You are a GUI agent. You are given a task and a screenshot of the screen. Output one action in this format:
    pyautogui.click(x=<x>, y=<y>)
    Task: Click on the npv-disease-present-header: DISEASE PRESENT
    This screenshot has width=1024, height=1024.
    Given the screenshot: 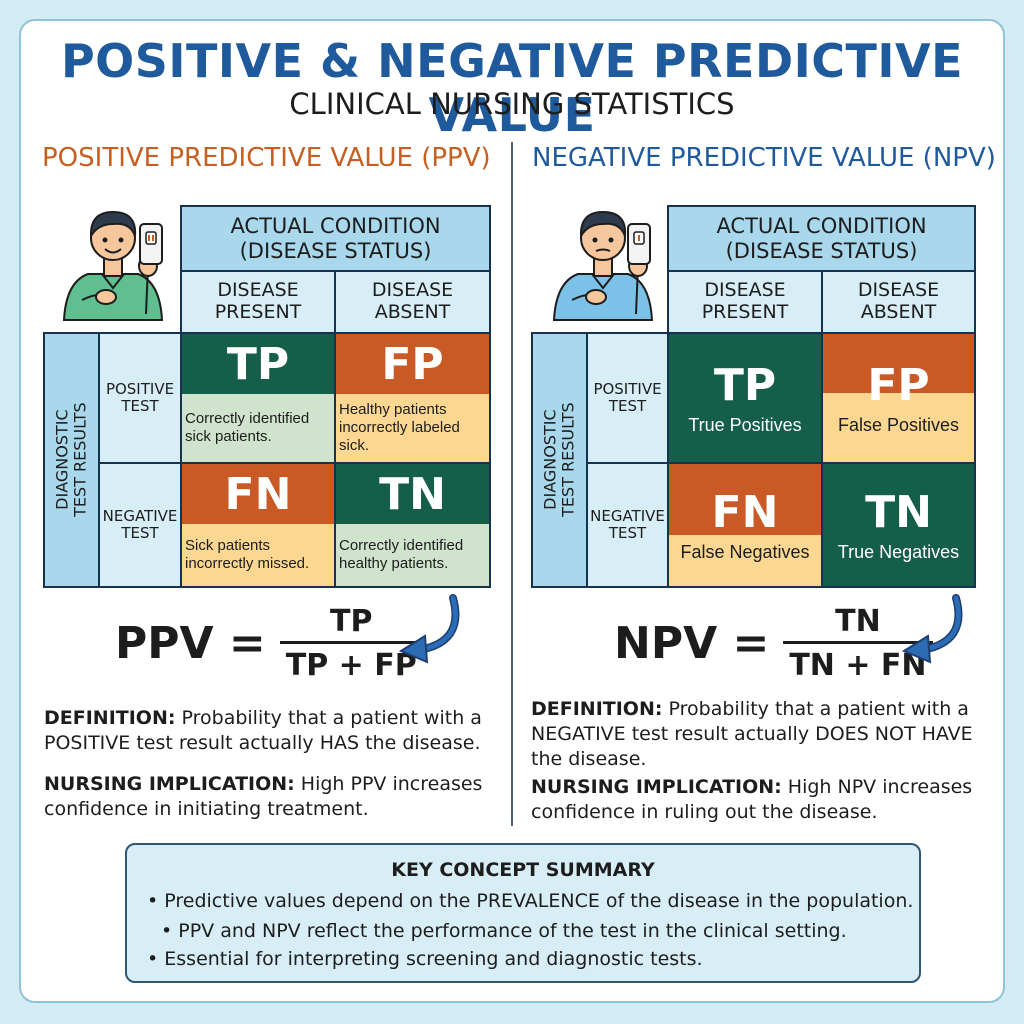 What is the action you would take?
    pyautogui.click(x=745, y=302)
    